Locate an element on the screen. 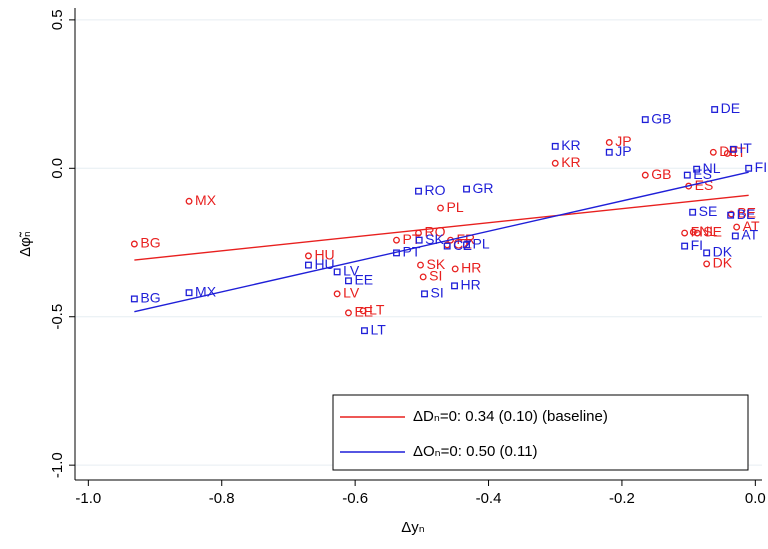 This screenshot has width=768, height=549. x-tick-label: -0.8 is located at coordinates (222, 498).